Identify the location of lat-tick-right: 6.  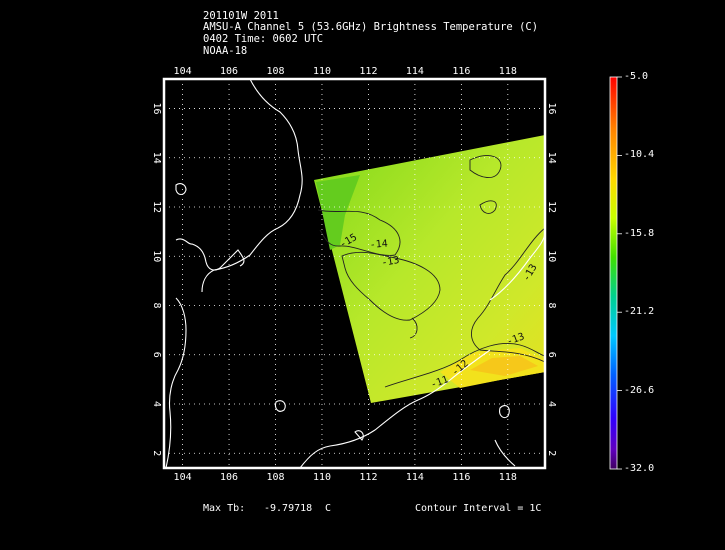
(551, 355).